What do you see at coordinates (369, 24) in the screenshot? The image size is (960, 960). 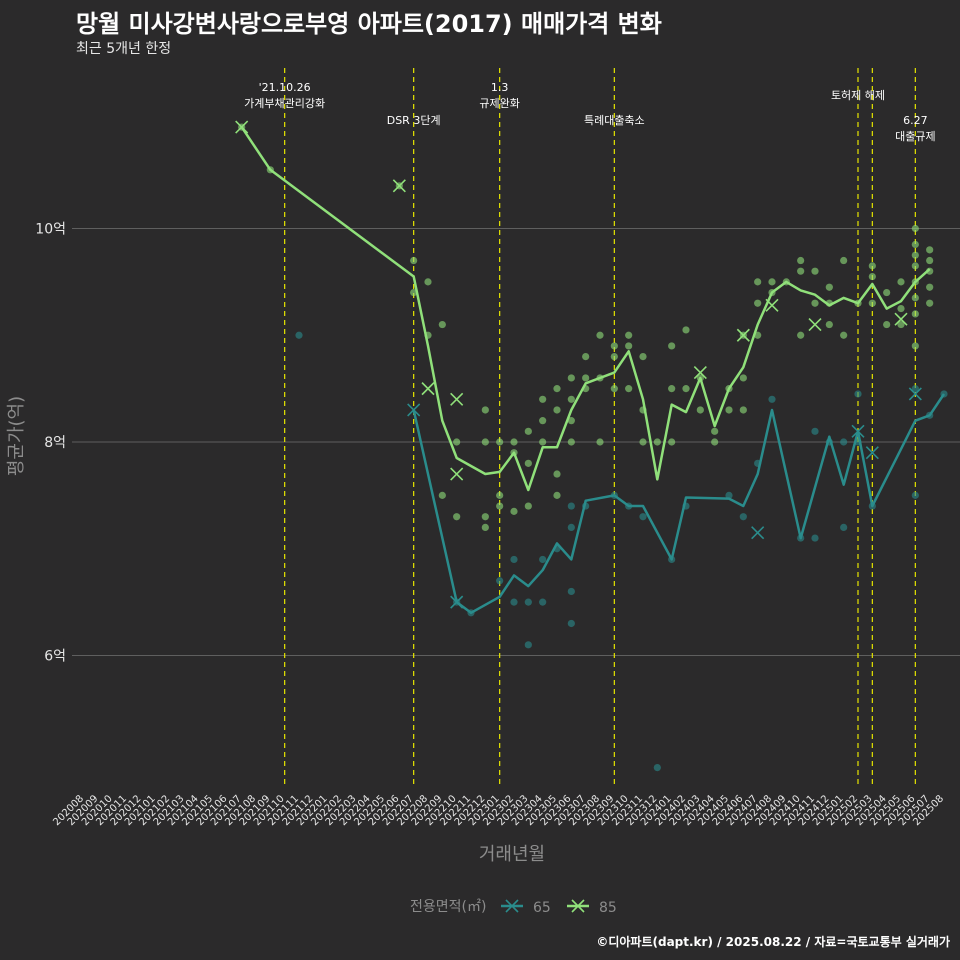 I see `chart-title: 망월 미사강변사랑으로부영 아파트(2017) 매매가격 변화` at bounding box center [369, 24].